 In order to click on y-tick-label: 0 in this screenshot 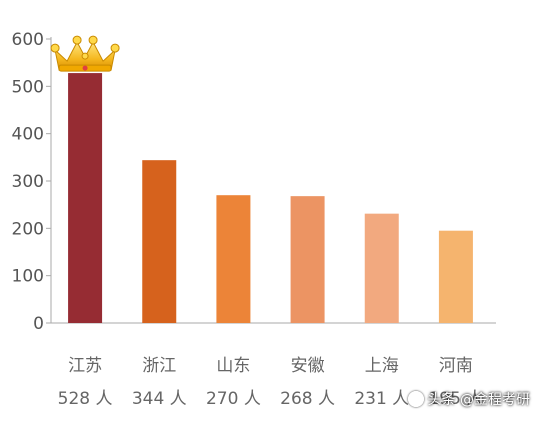, I will do `click(38, 324)`.